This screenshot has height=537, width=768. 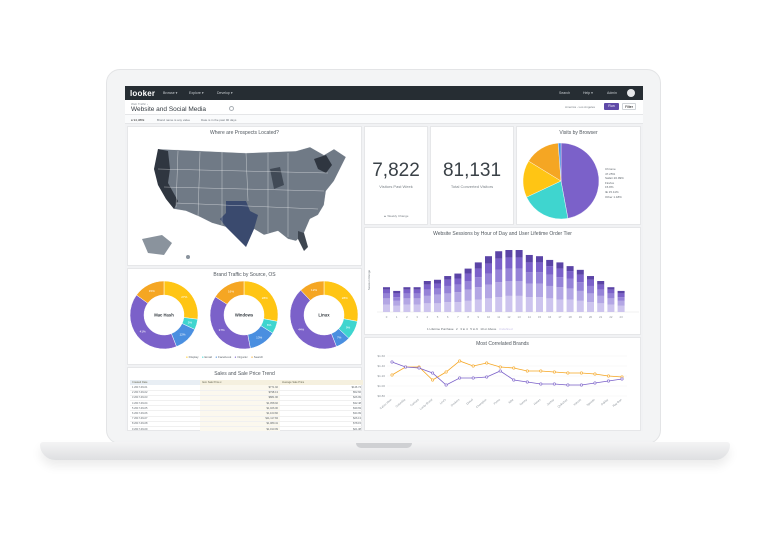 I want to click on develop-menu: Develop ▾, so click(x=225, y=93).